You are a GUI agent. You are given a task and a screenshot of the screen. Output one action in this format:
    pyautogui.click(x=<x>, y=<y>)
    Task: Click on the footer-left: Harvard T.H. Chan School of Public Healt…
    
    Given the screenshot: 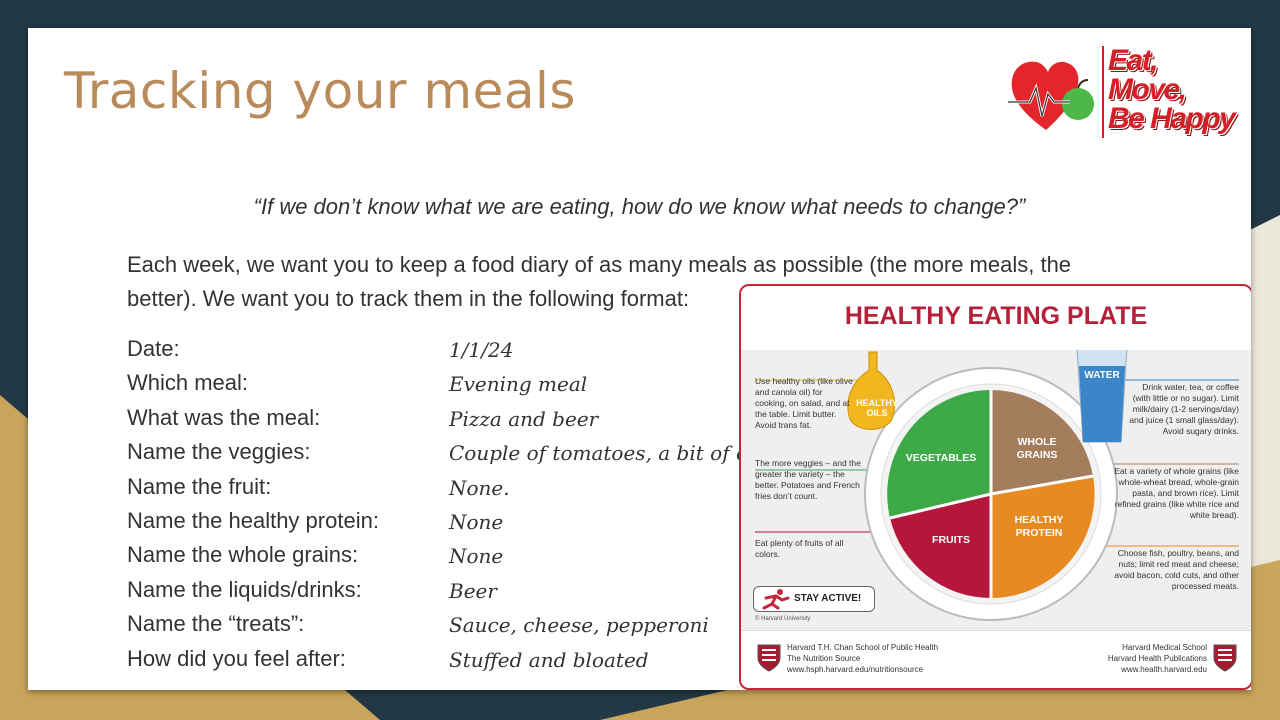 What is the action you would take?
    pyautogui.click(x=862, y=658)
    